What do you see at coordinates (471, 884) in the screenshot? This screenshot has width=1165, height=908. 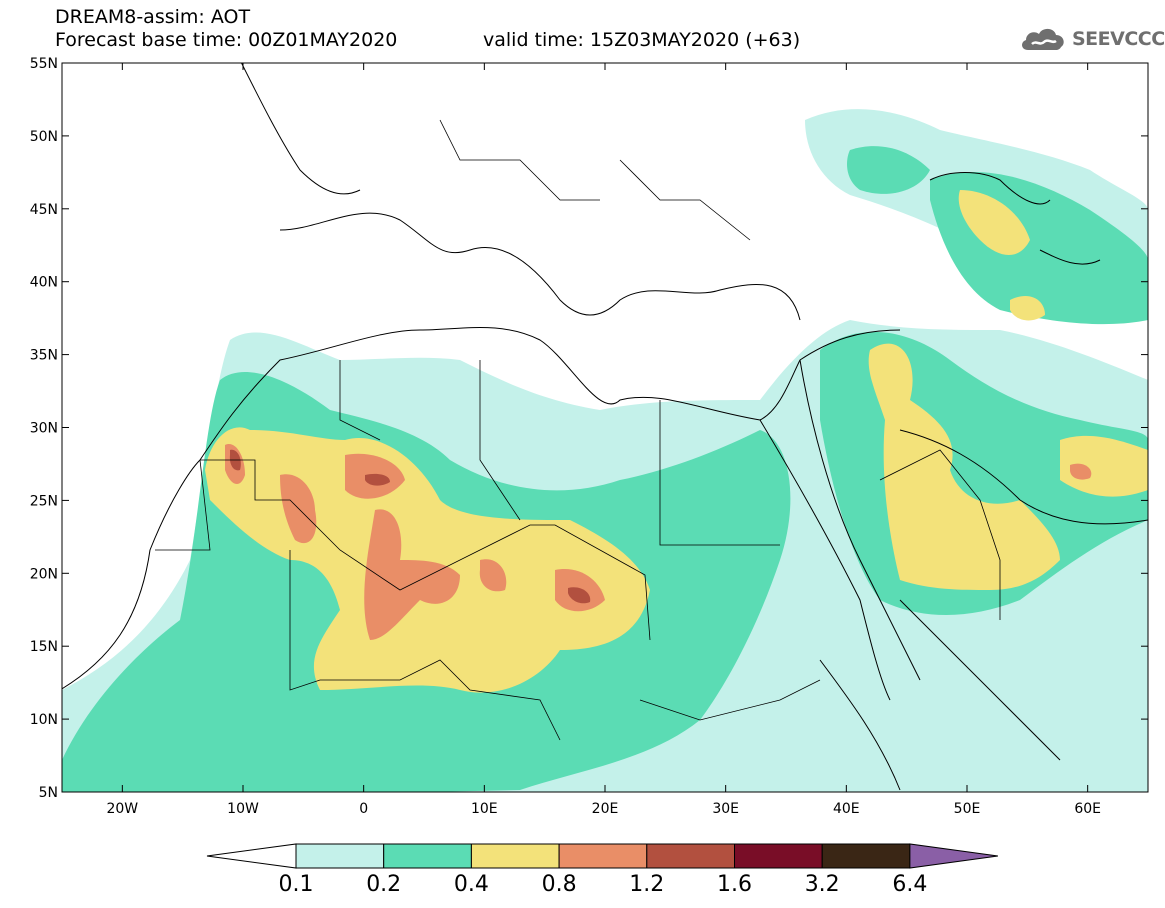 I see `colorbar-level-label: 0.4` at bounding box center [471, 884].